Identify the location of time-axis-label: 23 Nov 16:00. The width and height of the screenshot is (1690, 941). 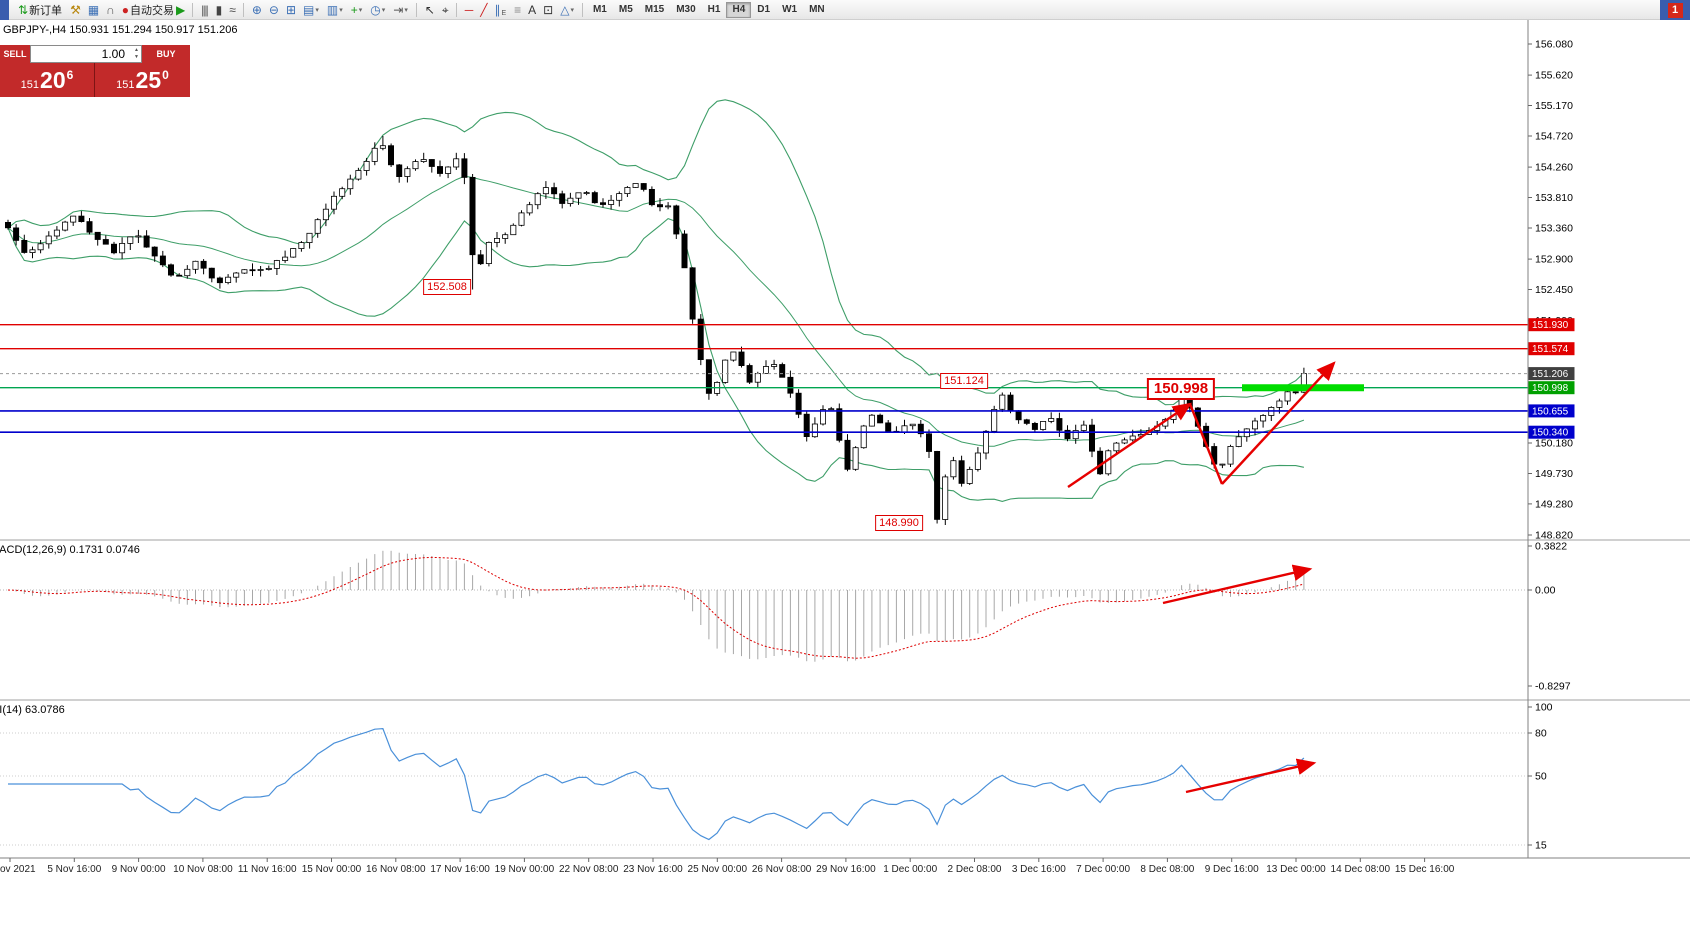
(653, 869).